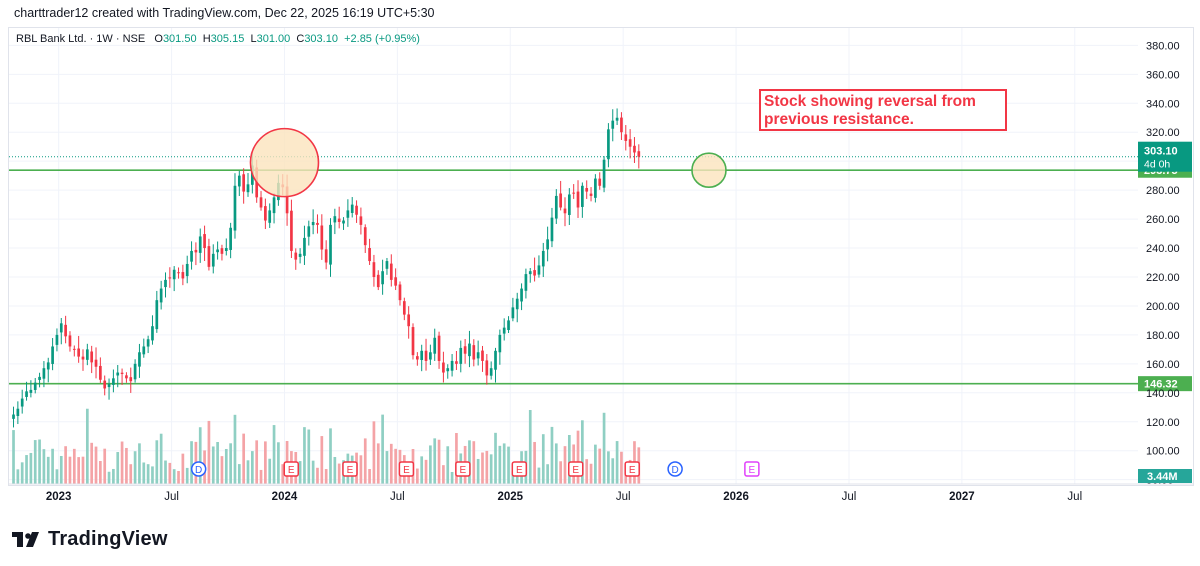 Image resolution: width=1200 pixels, height=566 pixels. I want to click on dividend-marker, so click(198, 469).